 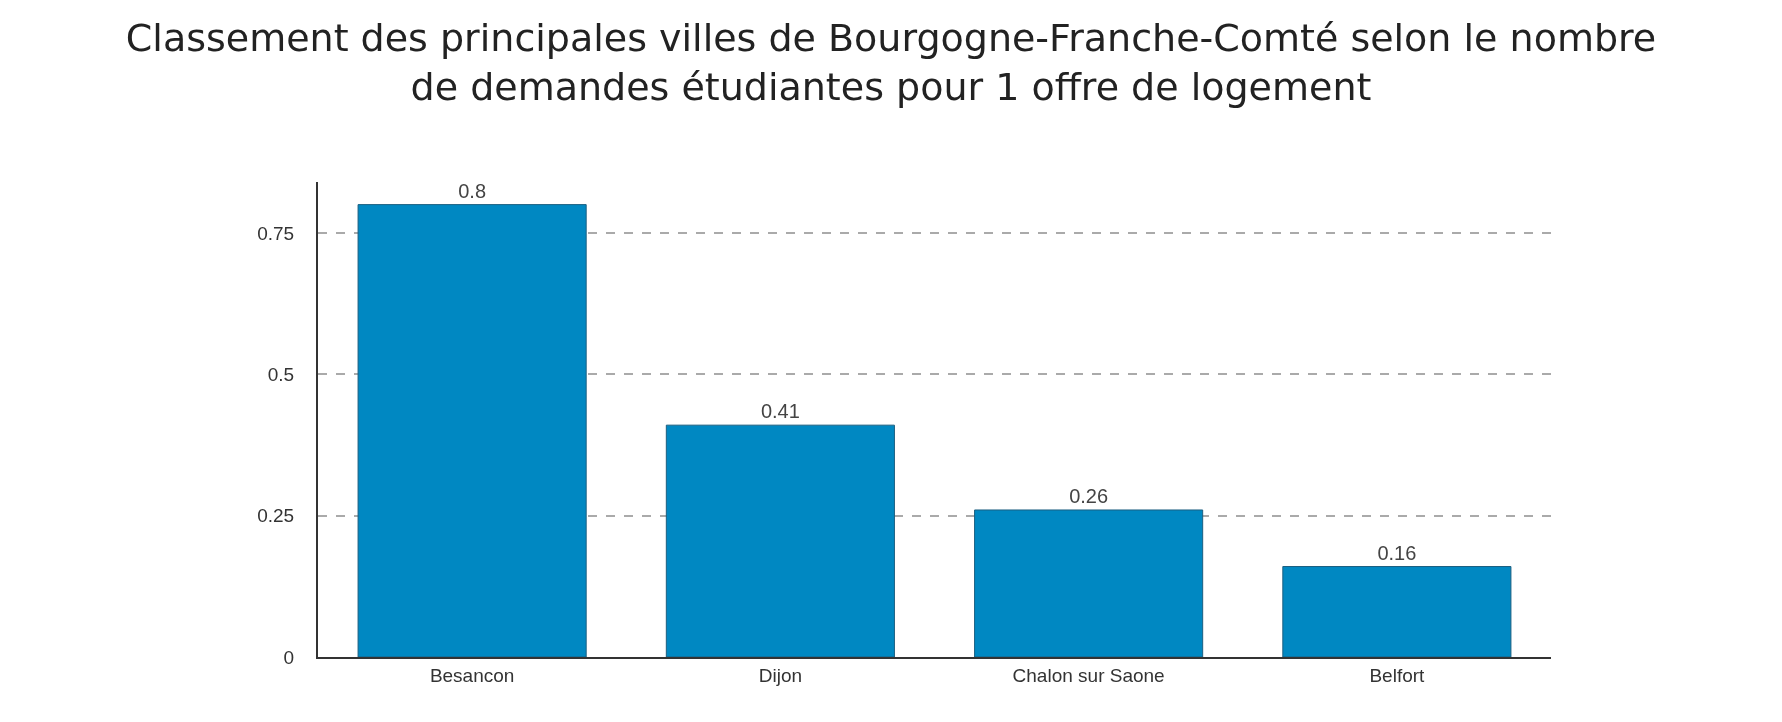 What do you see at coordinates (289, 657) in the screenshot?
I see `y-tick-label: 0` at bounding box center [289, 657].